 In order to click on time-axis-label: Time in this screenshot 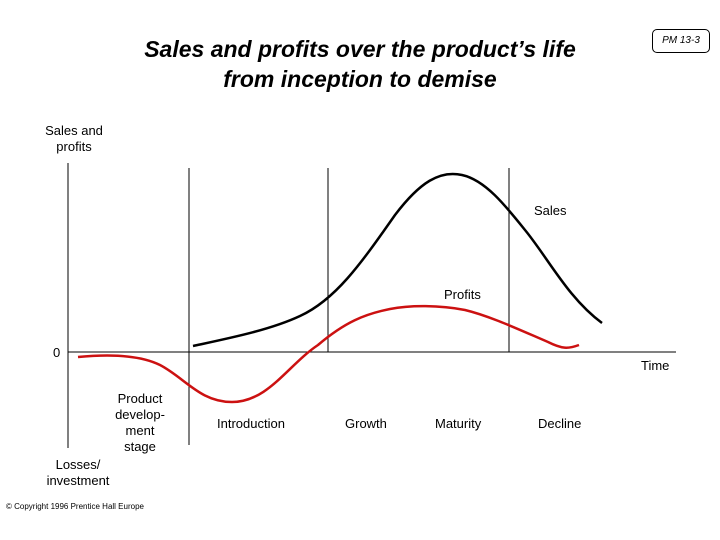, I will do `click(655, 365)`.